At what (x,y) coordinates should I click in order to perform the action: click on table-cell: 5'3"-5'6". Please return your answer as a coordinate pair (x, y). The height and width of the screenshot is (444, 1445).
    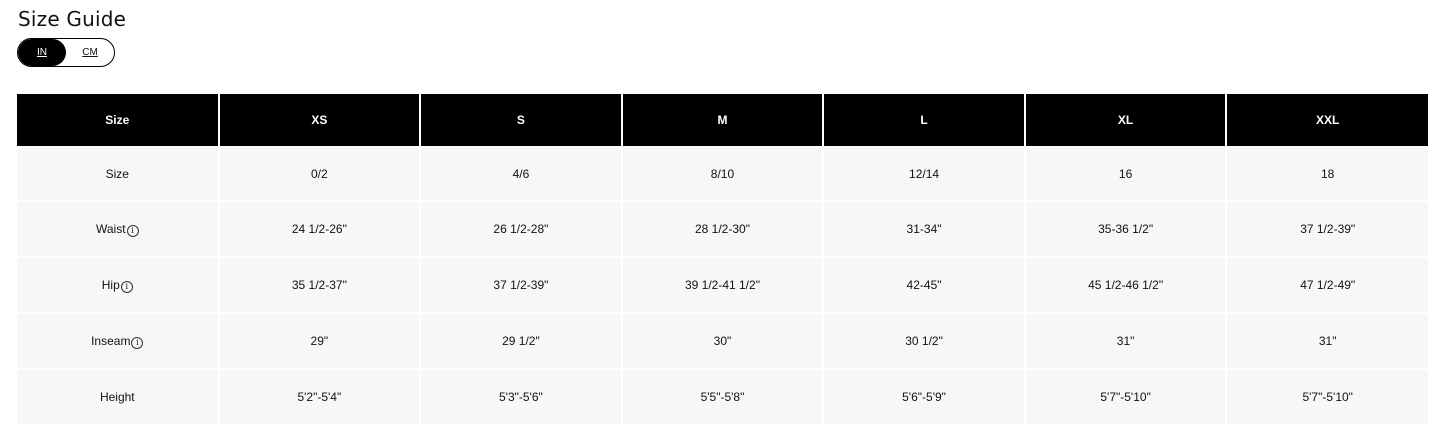
    Looking at the image, I should click on (521, 397).